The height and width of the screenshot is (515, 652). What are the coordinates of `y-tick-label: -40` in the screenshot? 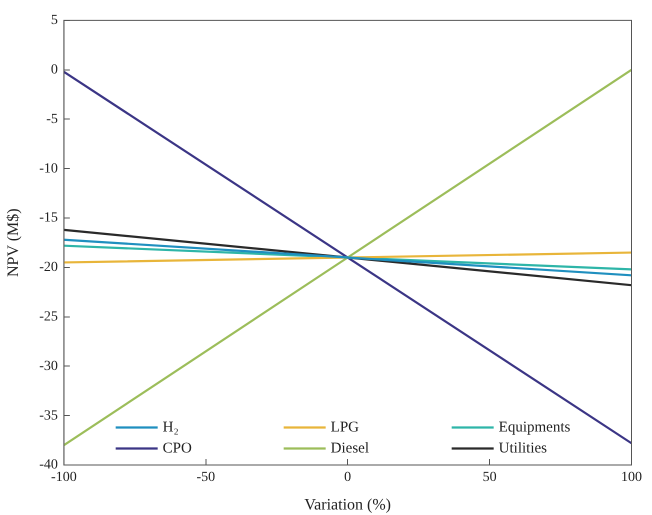 It's located at (48, 465).